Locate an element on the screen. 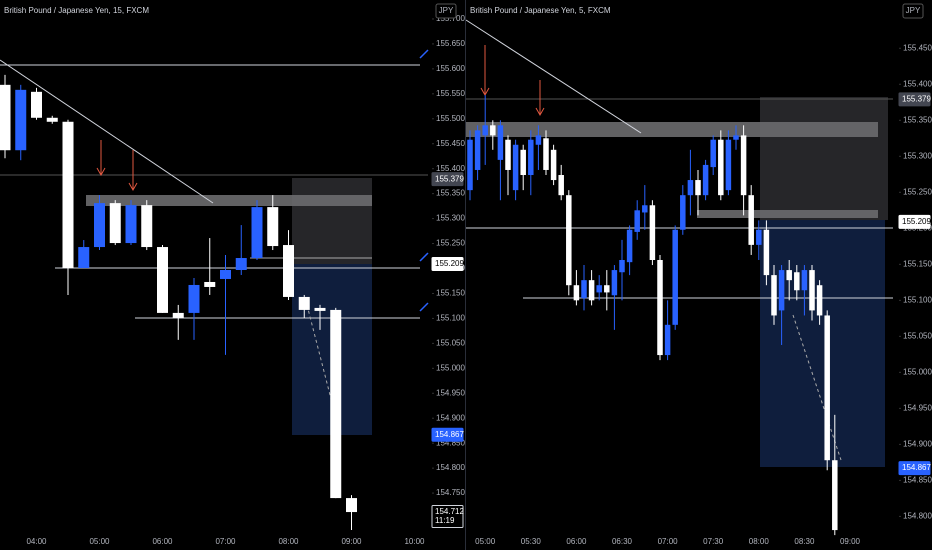 The image size is (932, 550). x-tick-label: 06:00 is located at coordinates (576, 541).